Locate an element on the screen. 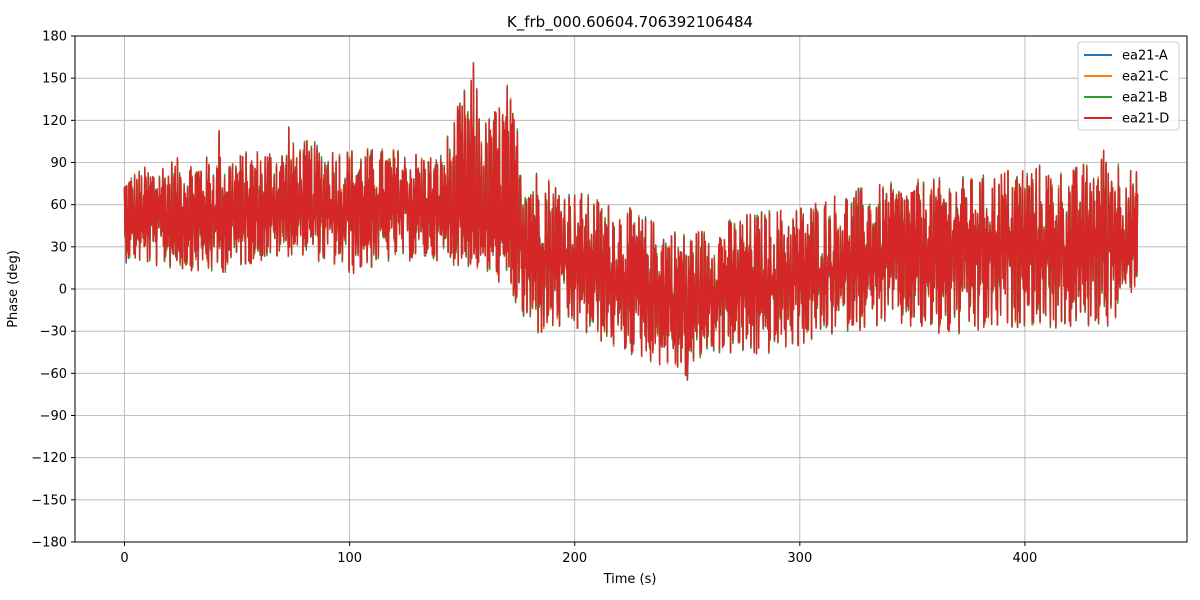 This screenshot has width=1200, height=600. y-tick-label: 30 is located at coordinates (58, 247).